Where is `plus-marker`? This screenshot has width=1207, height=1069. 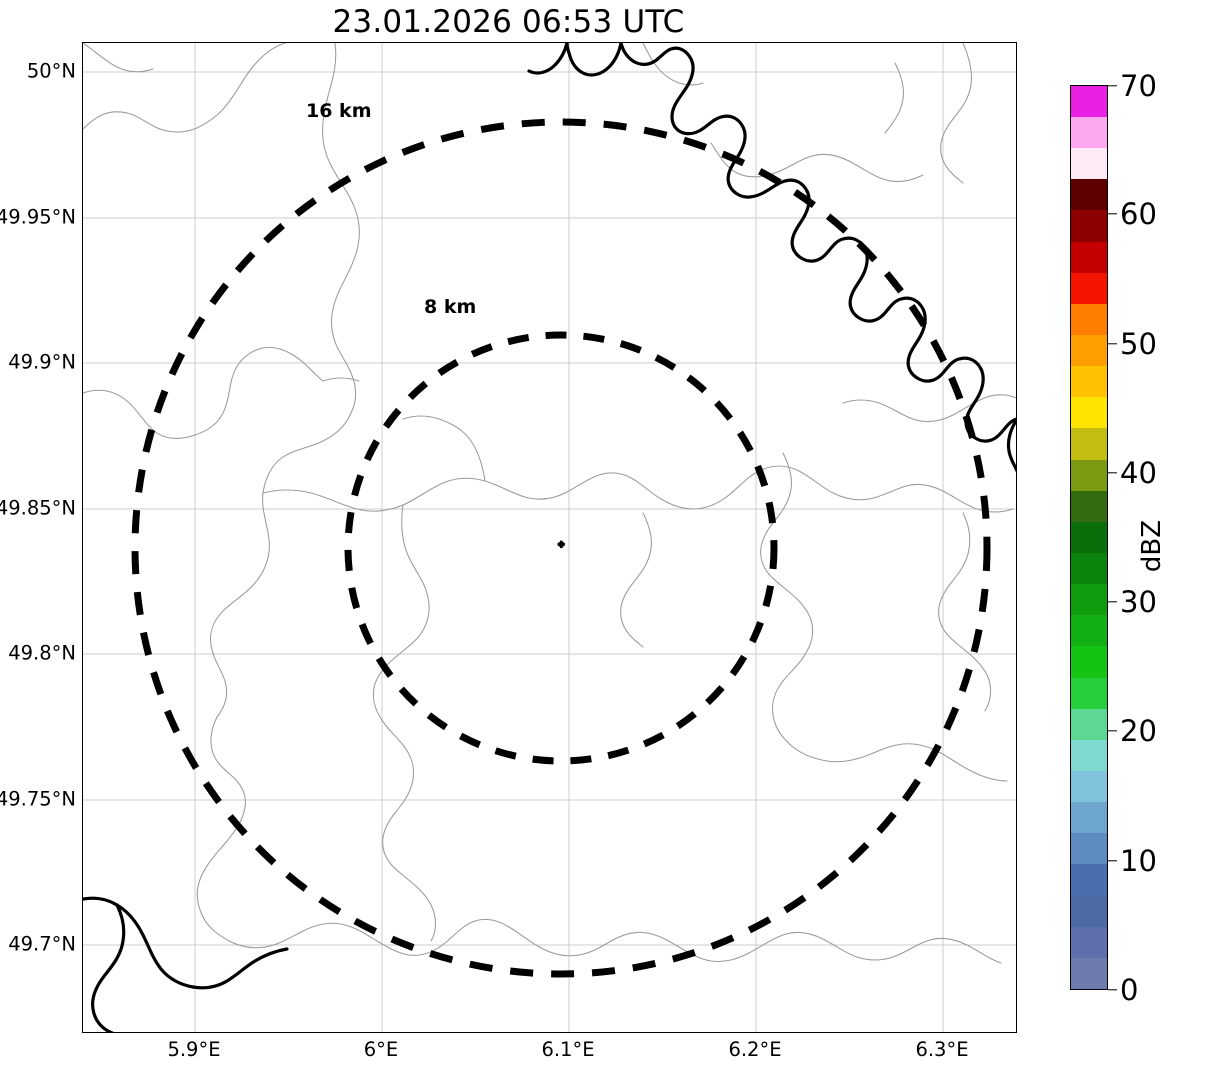 plus-marker is located at coordinates (561, 544).